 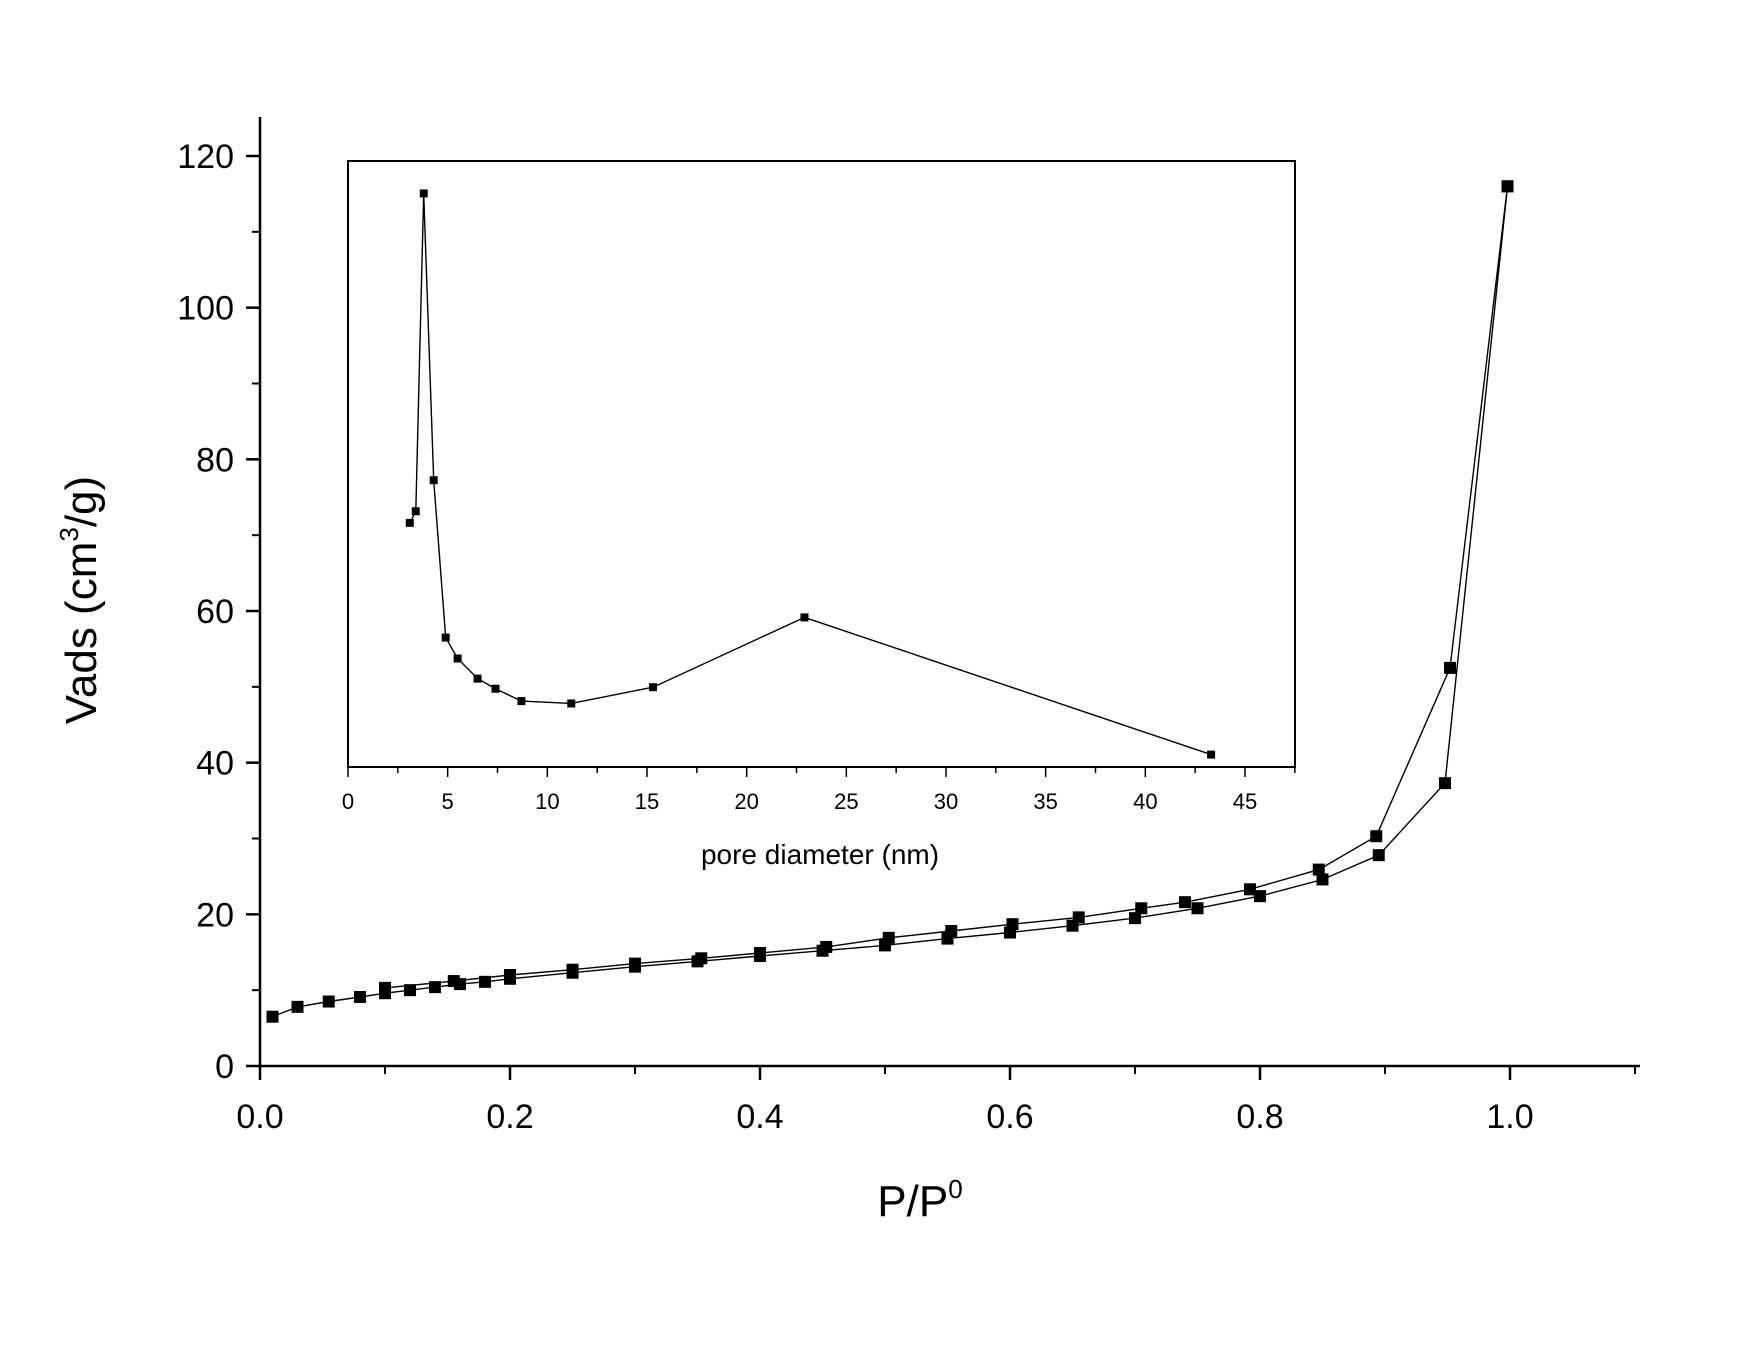 I want to click on inset-x-tick-label: 45, so click(x=1245, y=801).